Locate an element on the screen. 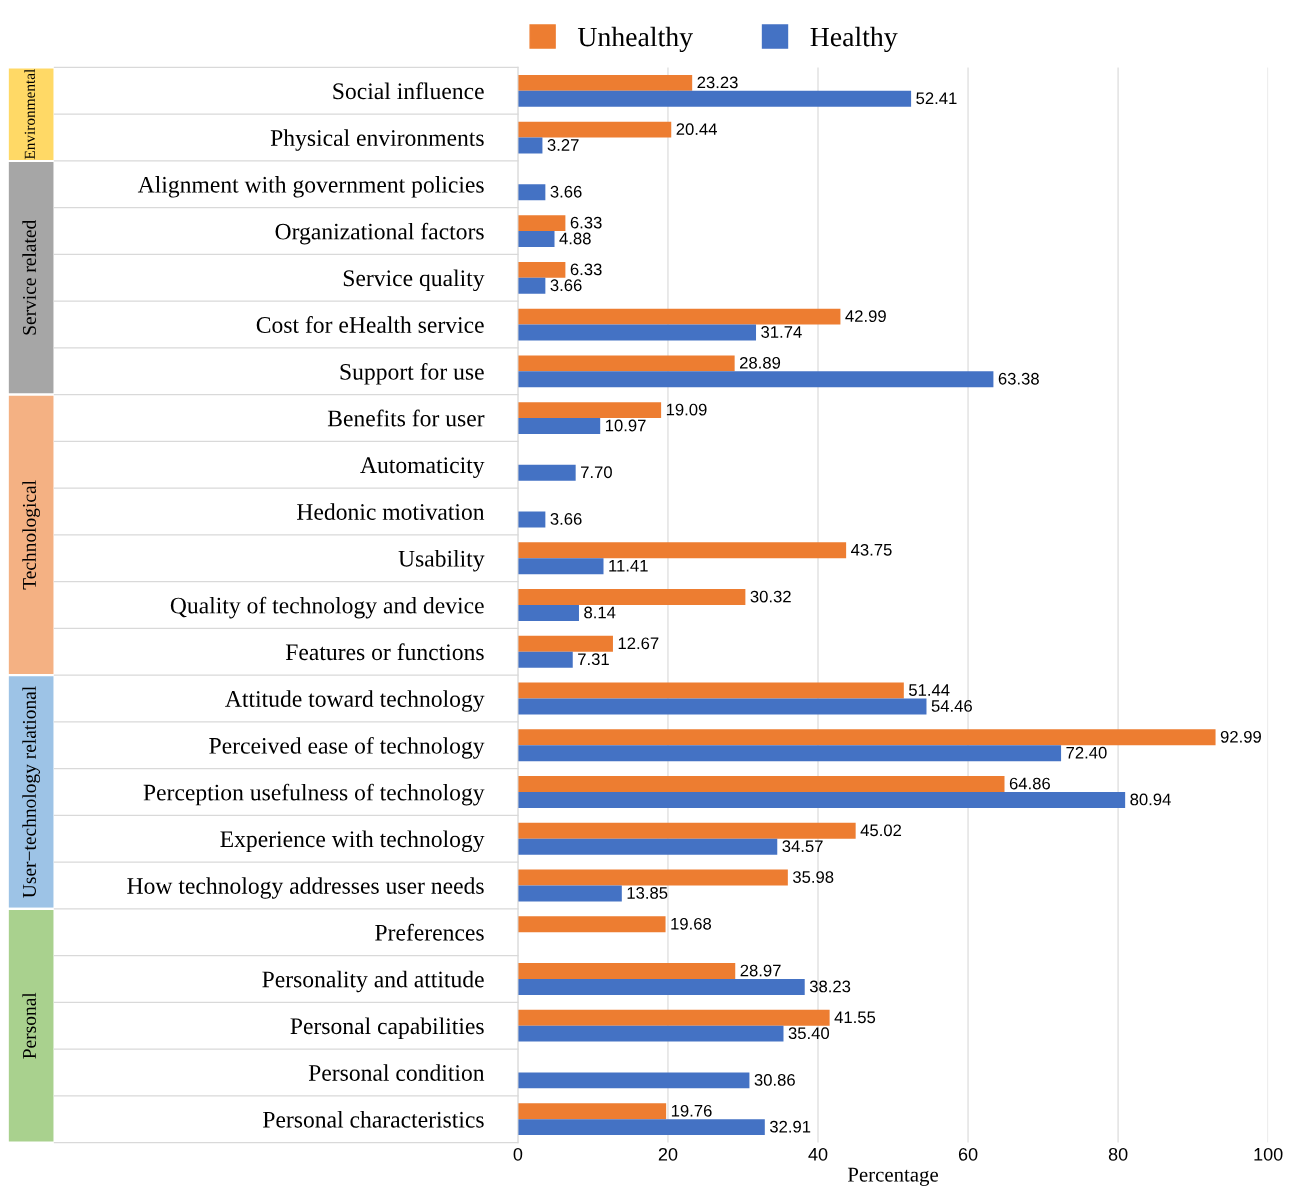 Image resolution: width=1298 pixels, height=1204 pixels. data-label: 63.38 is located at coordinates (1018, 378).